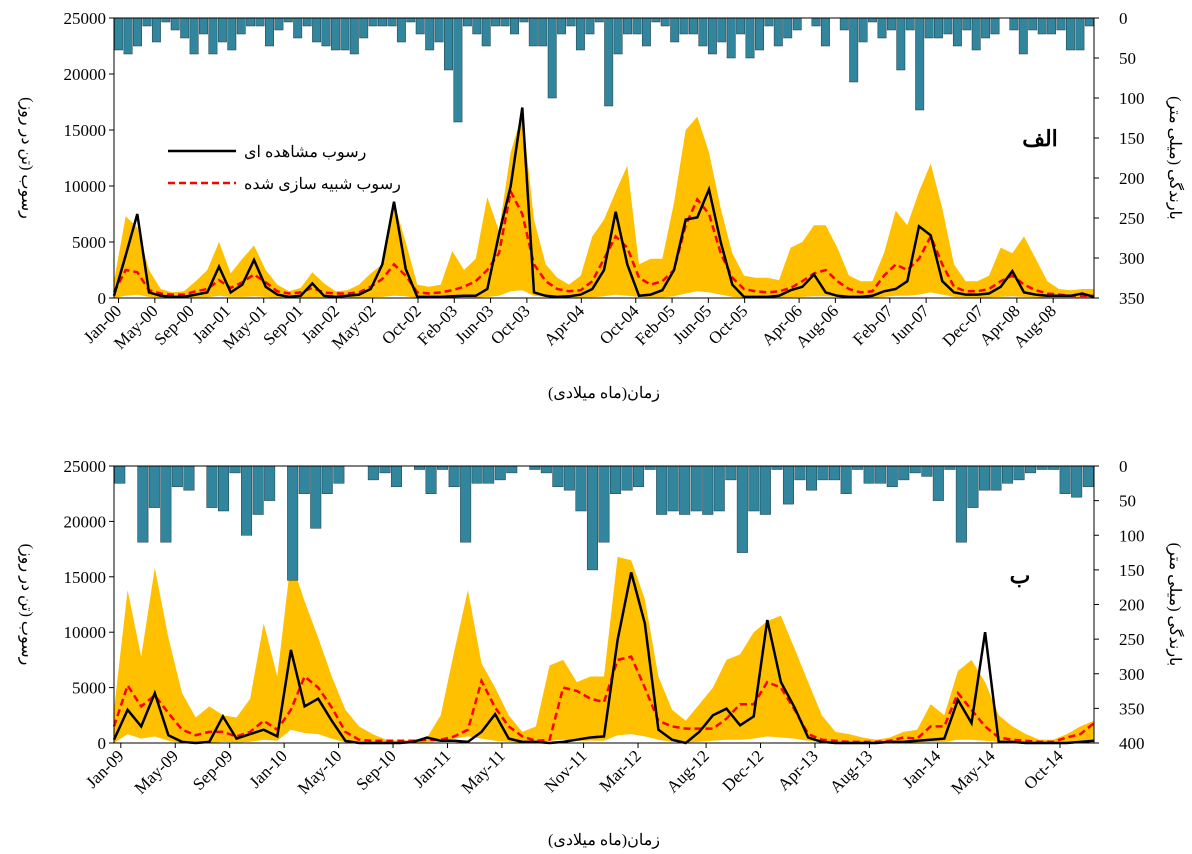  Describe the element at coordinates (102, 743) in the screenshot. I see `y-tick-label: 0` at that location.